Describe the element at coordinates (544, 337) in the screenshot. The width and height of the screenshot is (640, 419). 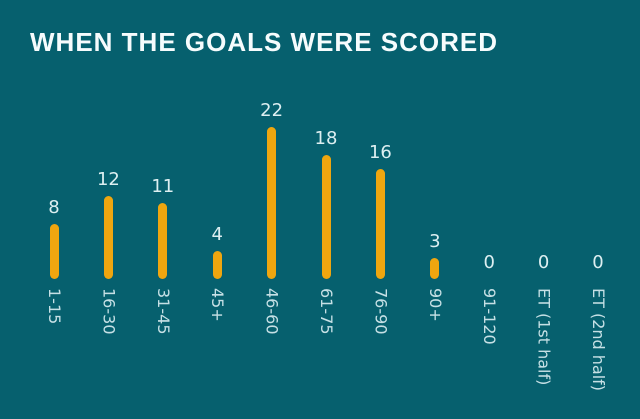
I see `x-tick-label: ET (1st half)` at that location.